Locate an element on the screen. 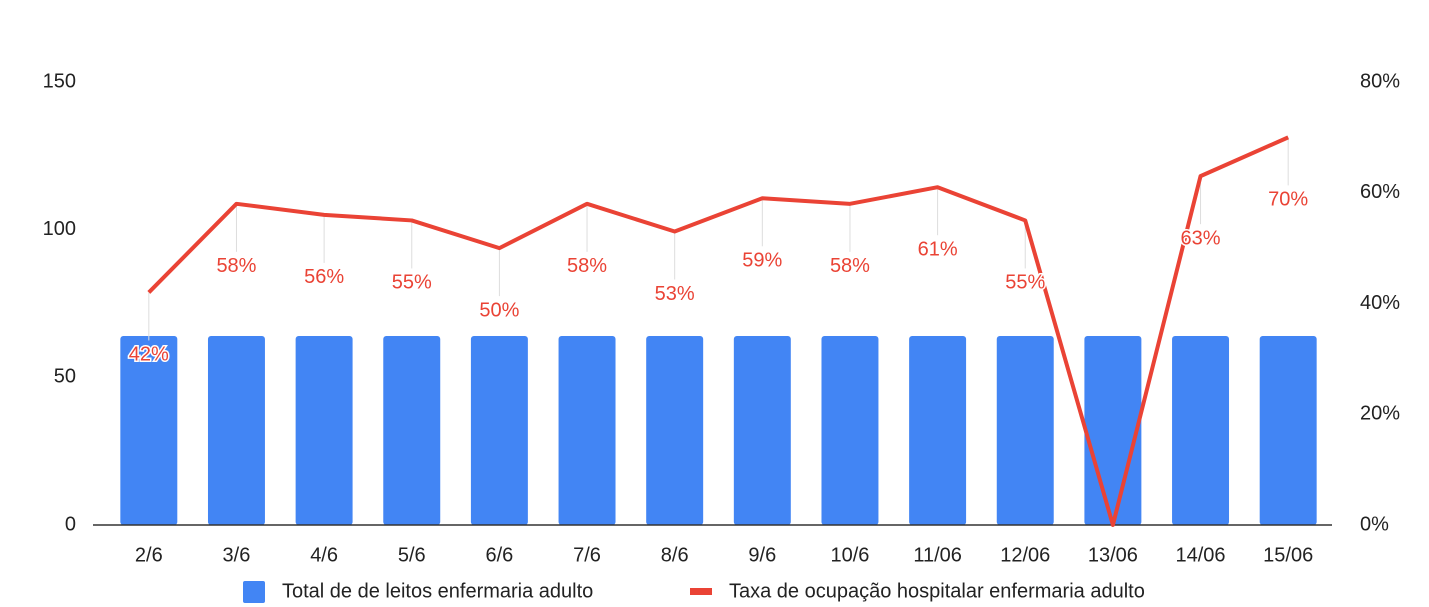  y-tick-label: 0 is located at coordinates (70, 524).